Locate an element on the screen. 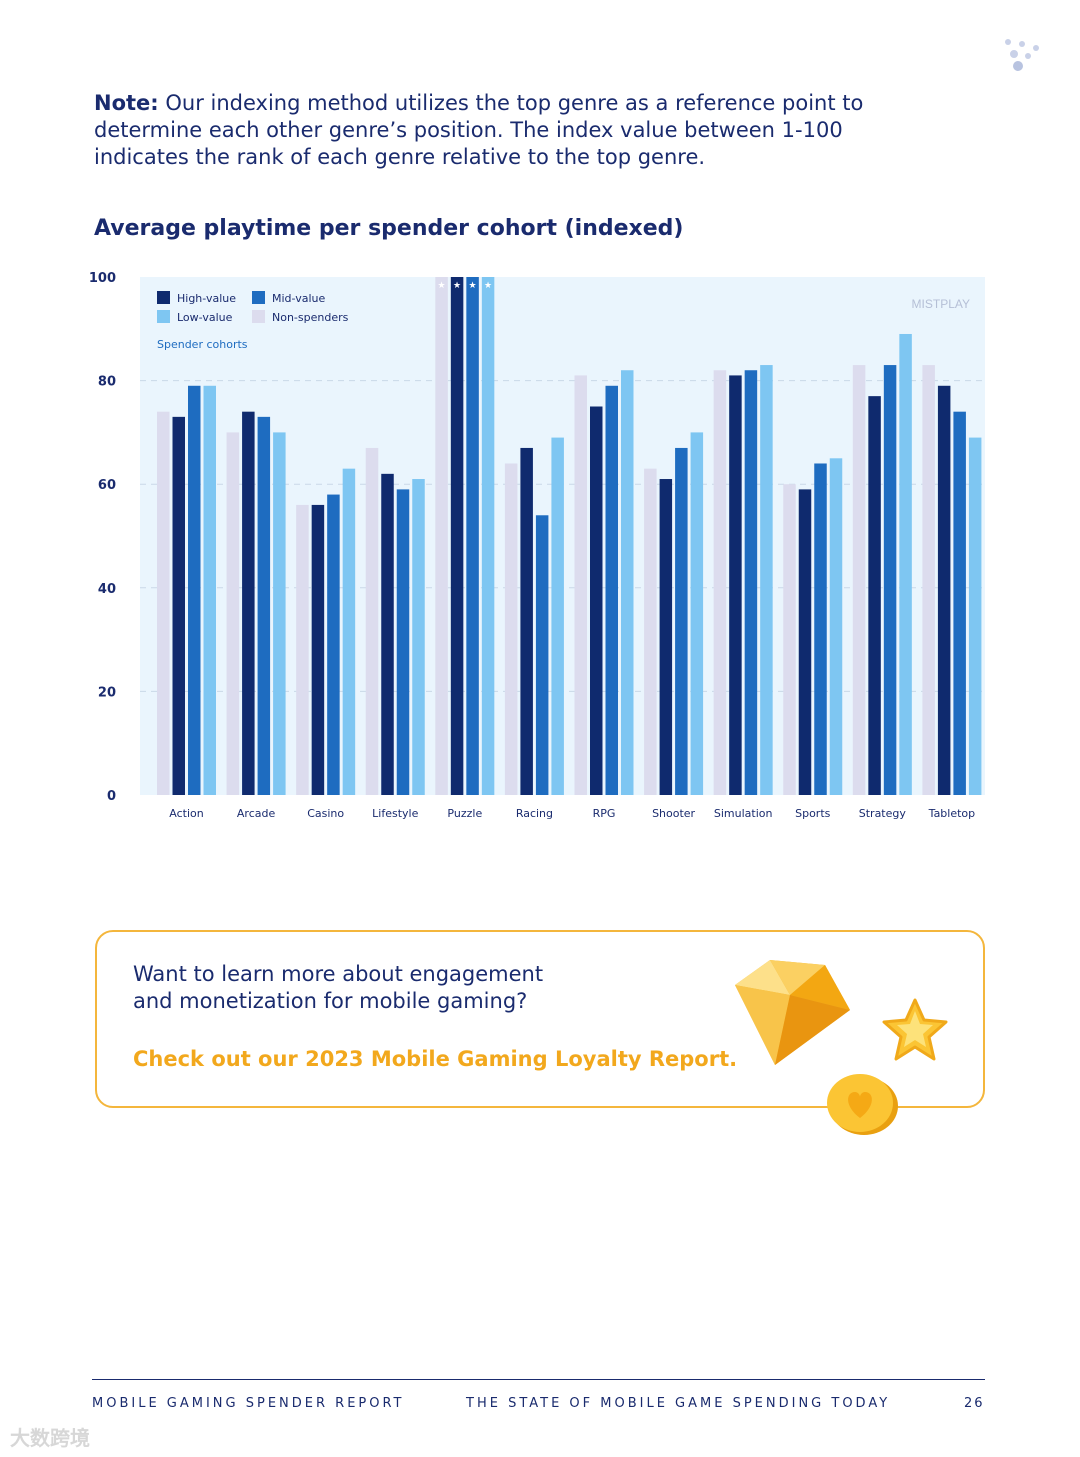 This screenshot has height=1457, width=1080. bar-puzzle-non-spenders is located at coordinates (441, 536).